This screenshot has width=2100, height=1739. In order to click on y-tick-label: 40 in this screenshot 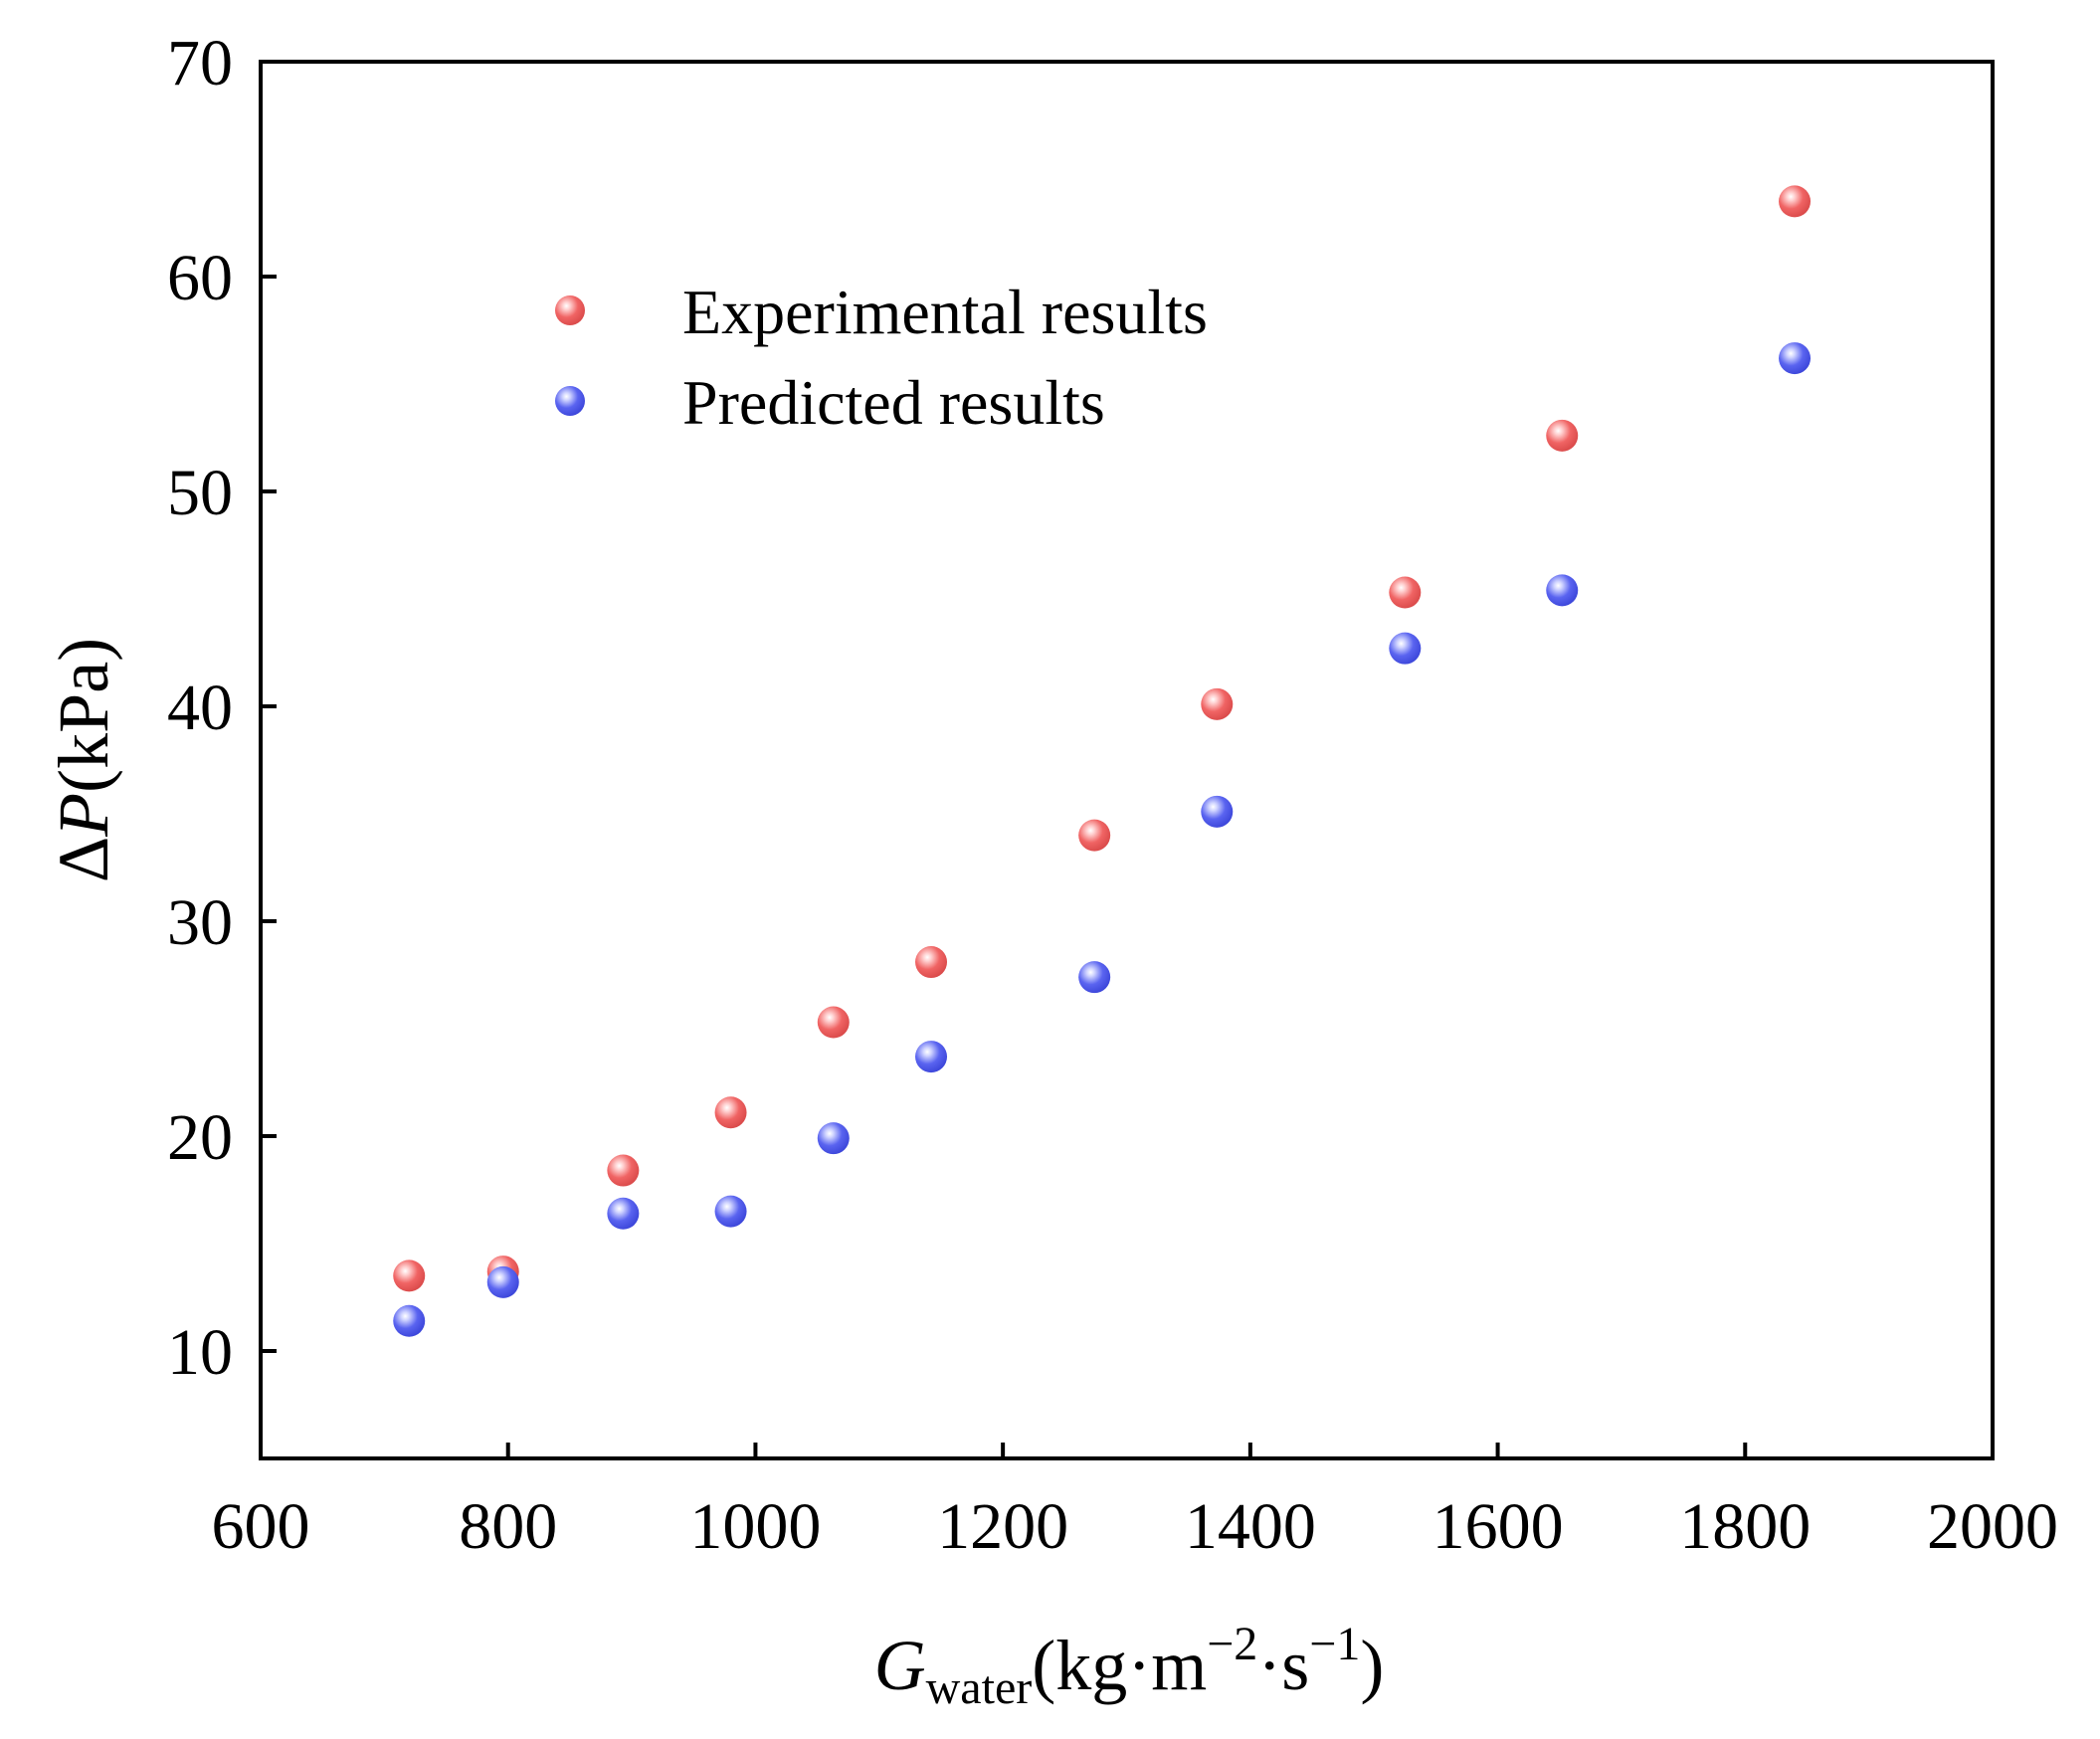, I will do `click(200, 708)`.